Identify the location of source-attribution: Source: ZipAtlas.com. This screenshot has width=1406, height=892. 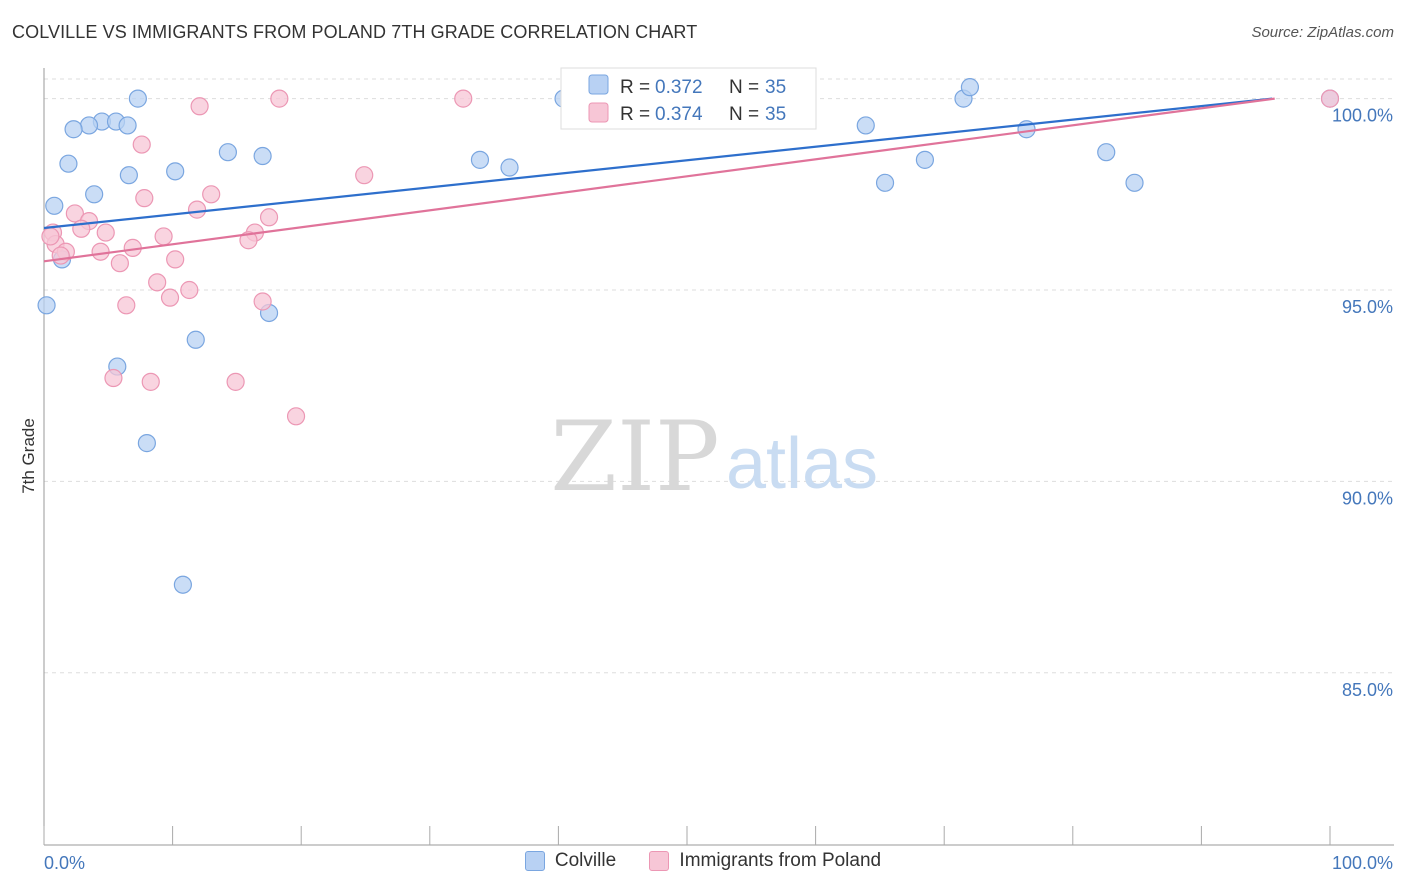
(1322, 32).